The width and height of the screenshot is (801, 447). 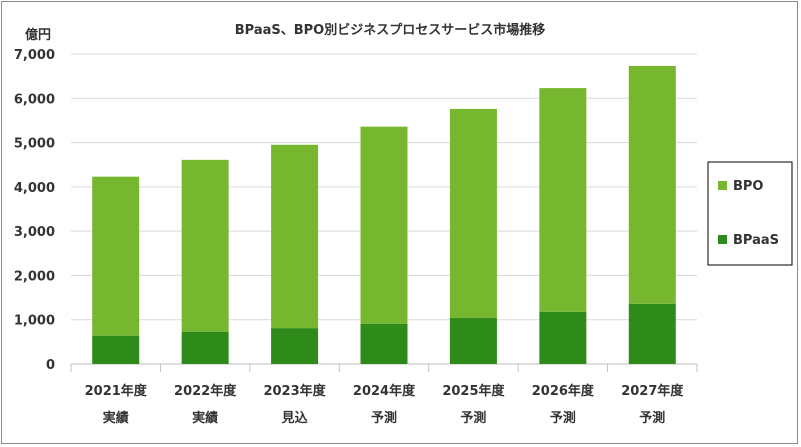 What do you see at coordinates (34, 232) in the screenshot?
I see `y-tick-label: 3,000` at bounding box center [34, 232].